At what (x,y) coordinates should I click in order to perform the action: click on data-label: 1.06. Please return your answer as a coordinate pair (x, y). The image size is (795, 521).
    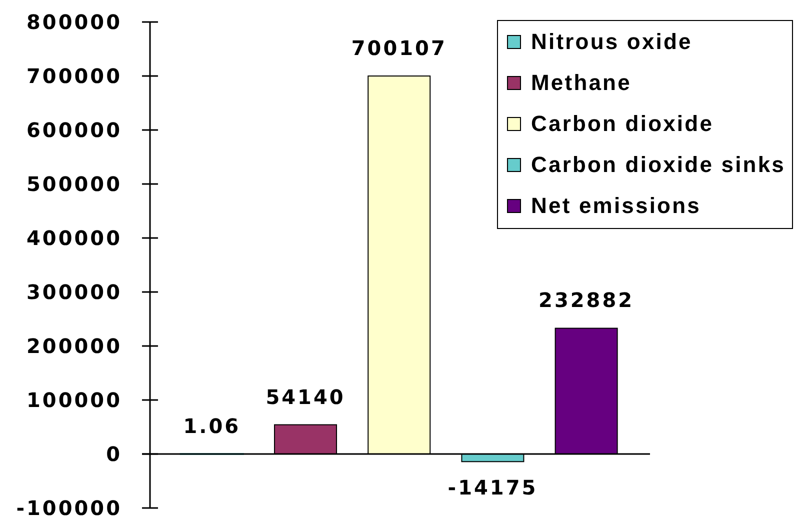
    Looking at the image, I should click on (212, 426).